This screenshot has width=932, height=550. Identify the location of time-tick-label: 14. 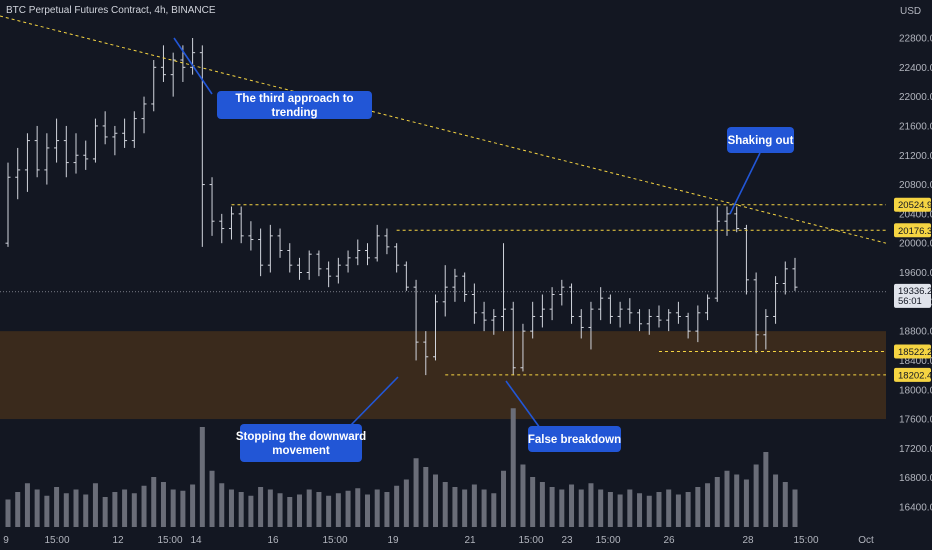
(196, 540).